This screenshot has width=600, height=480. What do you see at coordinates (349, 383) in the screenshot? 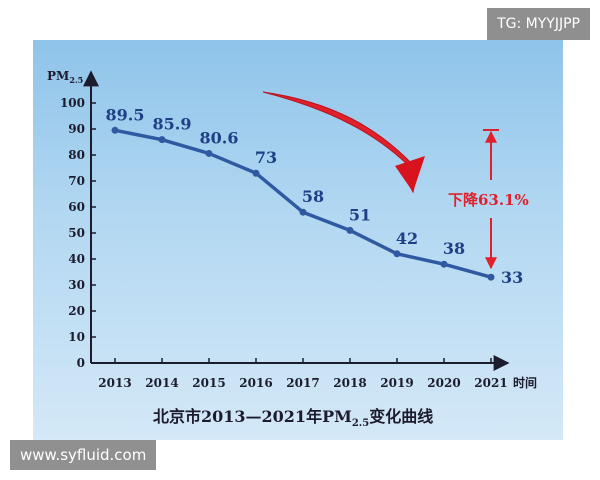
I see `x-tick-label: 2018` at bounding box center [349, 383].